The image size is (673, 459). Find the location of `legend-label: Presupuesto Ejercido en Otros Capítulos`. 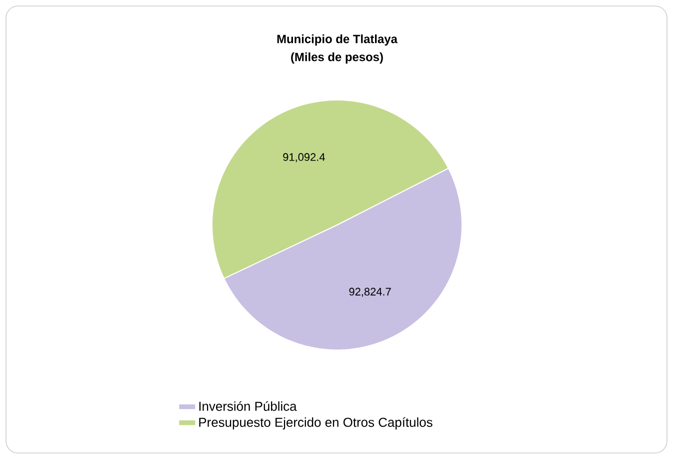

legend-label: Presupuesto Ejercido en Otros Capítulos is located at coordinates (315, 423).